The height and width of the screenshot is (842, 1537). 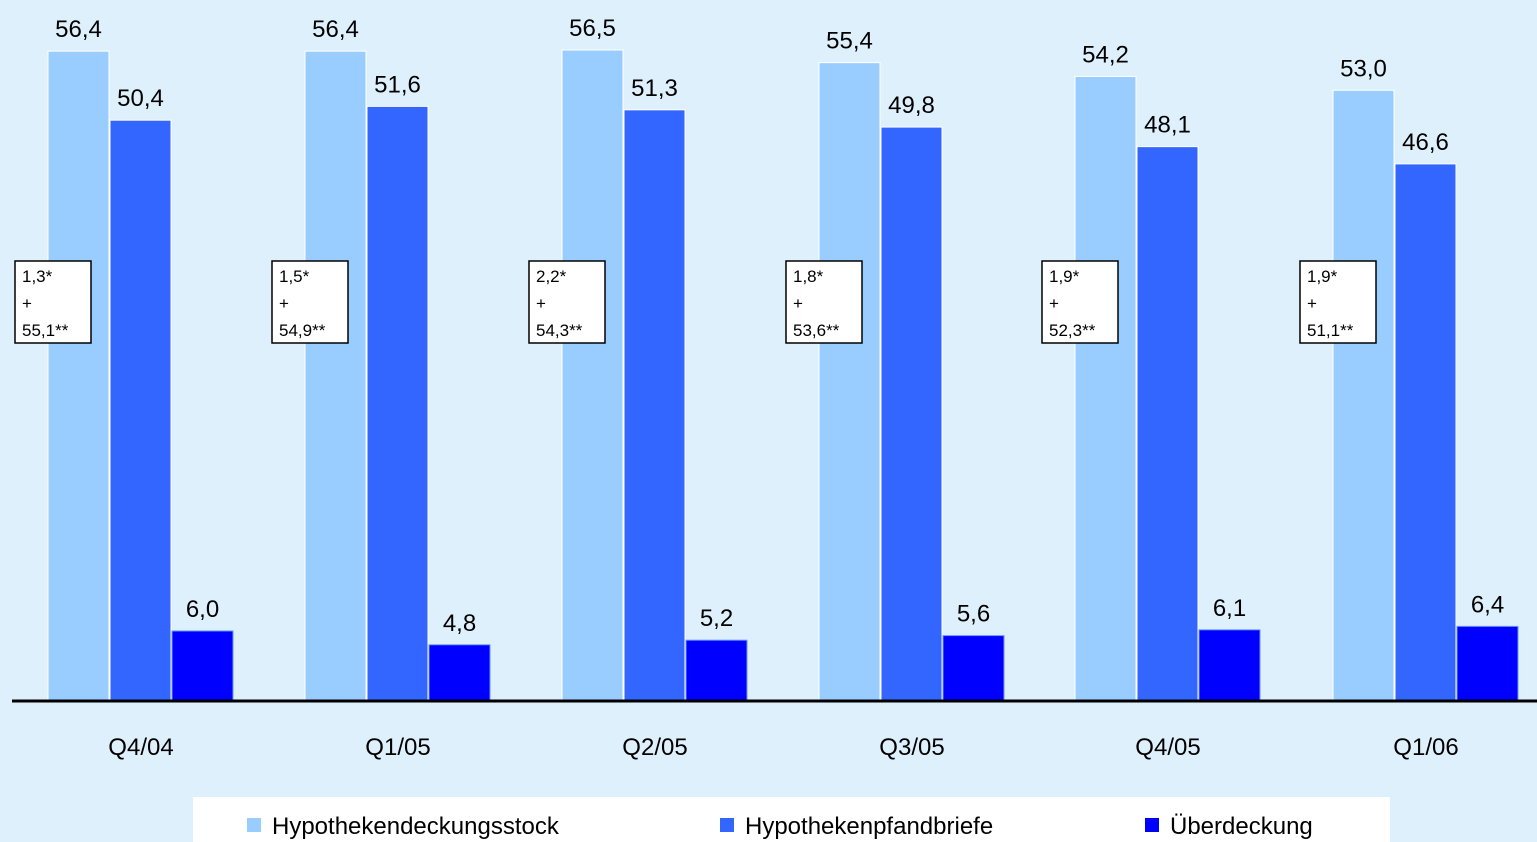 What do you see at coordinates (1330, 330) in the screenshot?
I see `annotation-line-6-3: 51,1**` at bounding box center [1330, 330].